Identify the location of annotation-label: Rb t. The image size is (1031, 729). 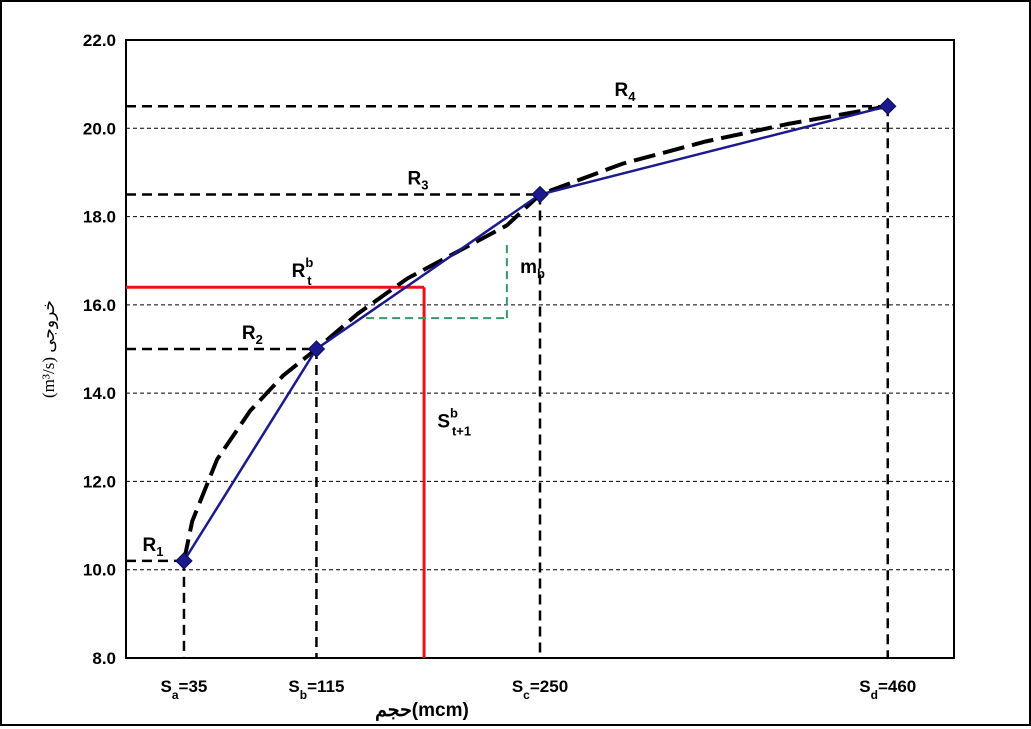
(303, 271).